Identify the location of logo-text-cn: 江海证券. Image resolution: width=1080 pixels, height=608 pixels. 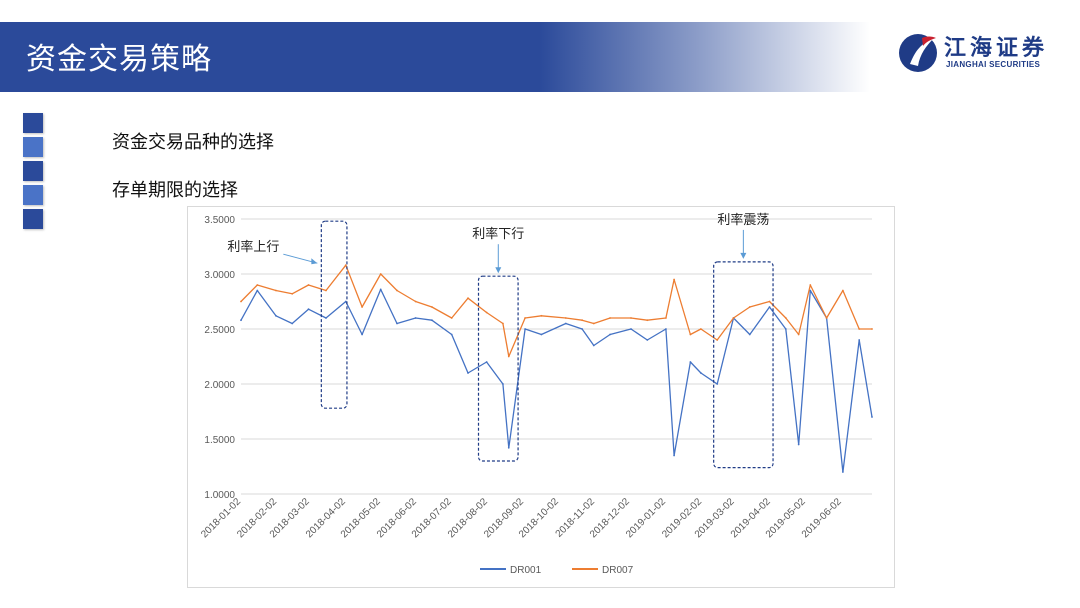
(996, 48).